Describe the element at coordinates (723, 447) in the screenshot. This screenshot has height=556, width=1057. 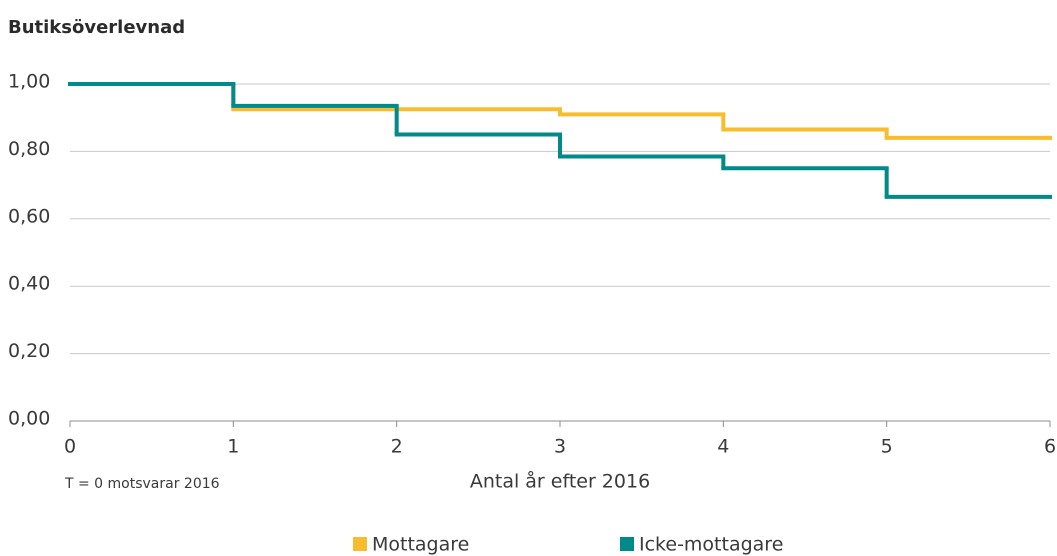
I see `x-tick-label: 4` at that location.